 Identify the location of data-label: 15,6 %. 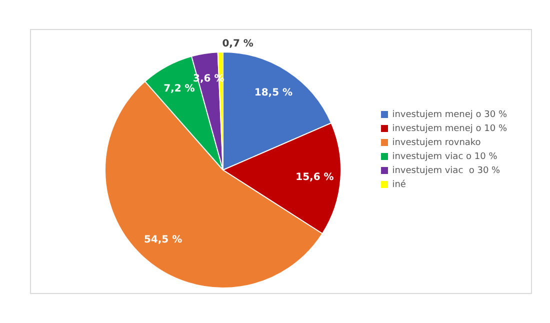
(315, 177).